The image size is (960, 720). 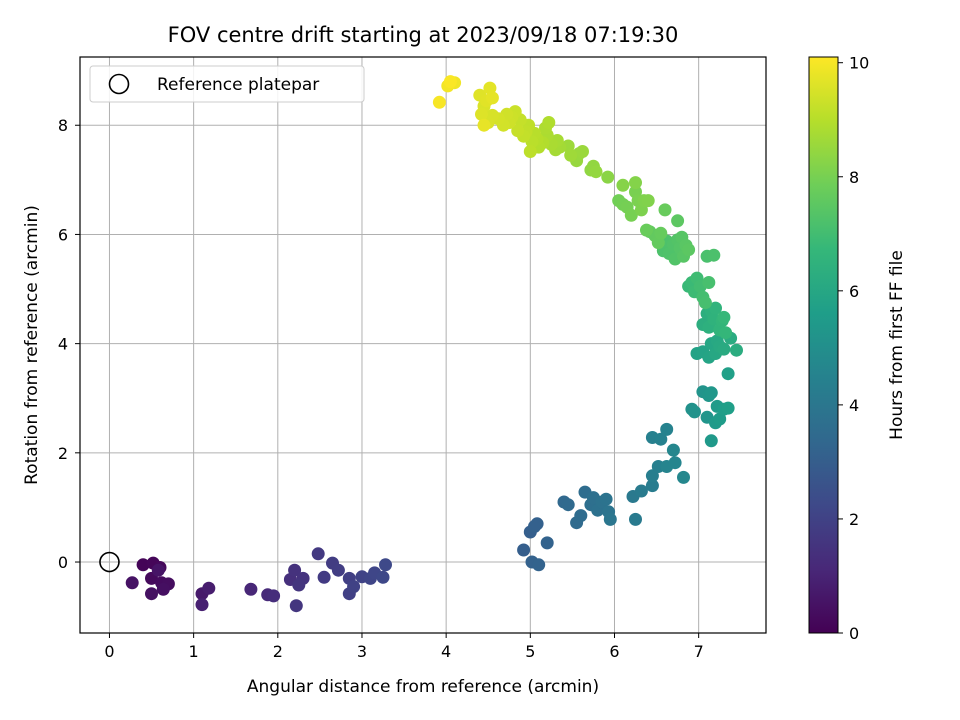 I want to click on legend: Reference platepar, so click(x=227, y=84).